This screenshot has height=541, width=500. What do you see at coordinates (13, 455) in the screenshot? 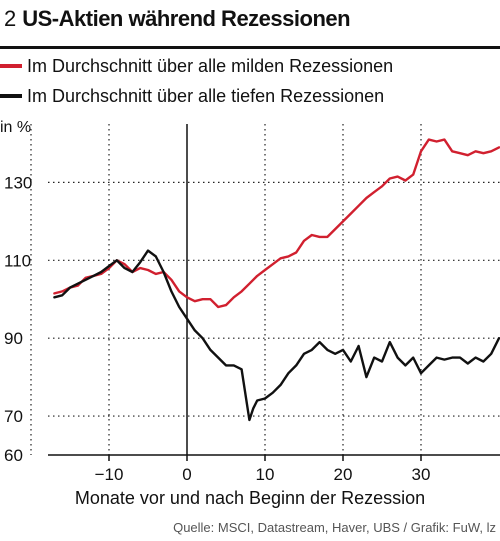
I see `y-tick-label: 60` at bounding box center [13, 455].